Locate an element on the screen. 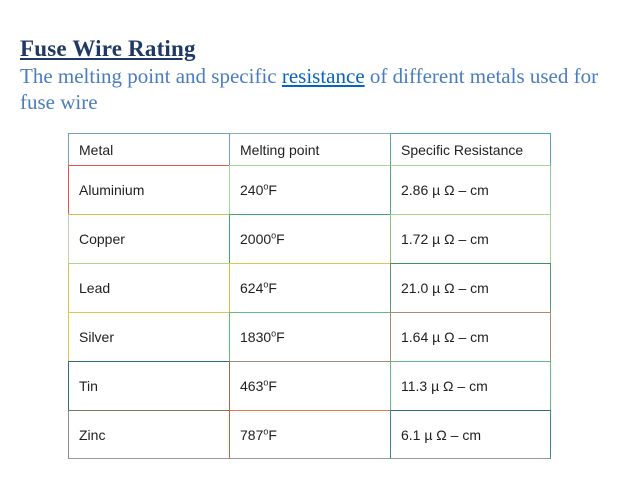  melting-point-cell: 240oF is located at coordinates (309, 189).